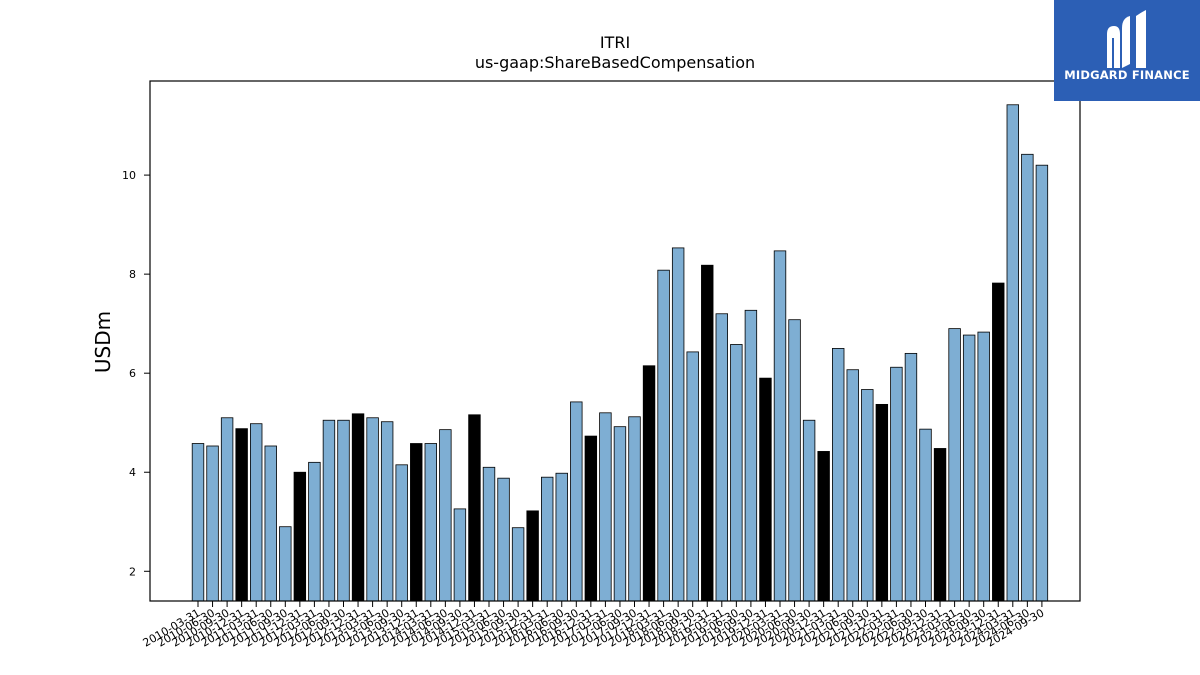 The image size is (1200, 675). Describe the element at coordinates (132, 472) in the screenshot. I see `y-tick-label: 4` at that location.